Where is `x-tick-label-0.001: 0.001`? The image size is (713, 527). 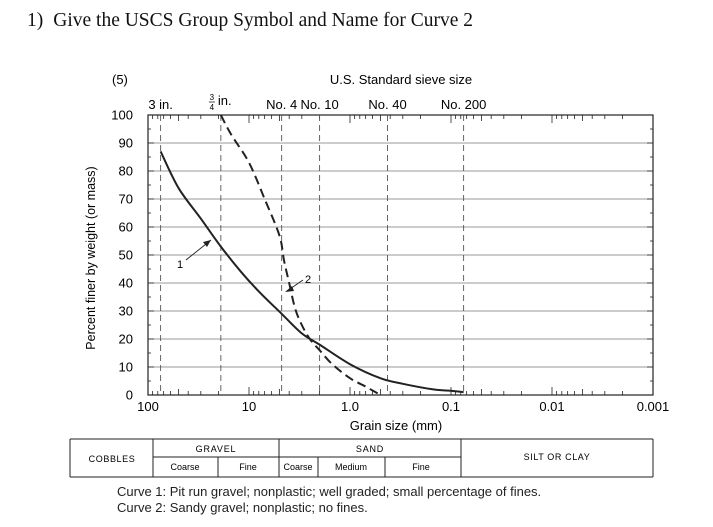 x-tick-label-0.001: 0.001 is located at coordinates (653, 406).